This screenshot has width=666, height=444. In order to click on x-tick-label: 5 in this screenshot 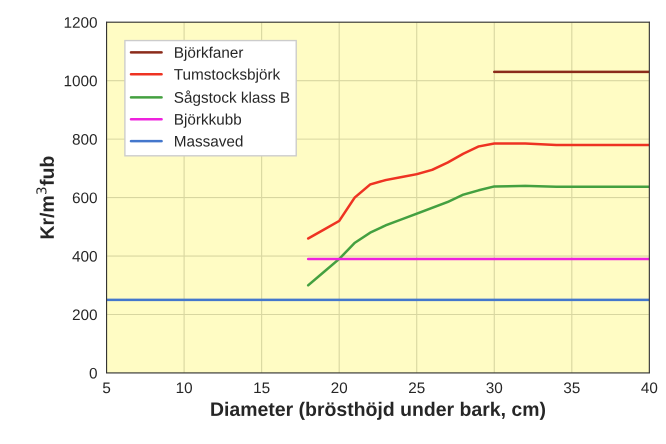, I will do `click(106, 388)`.